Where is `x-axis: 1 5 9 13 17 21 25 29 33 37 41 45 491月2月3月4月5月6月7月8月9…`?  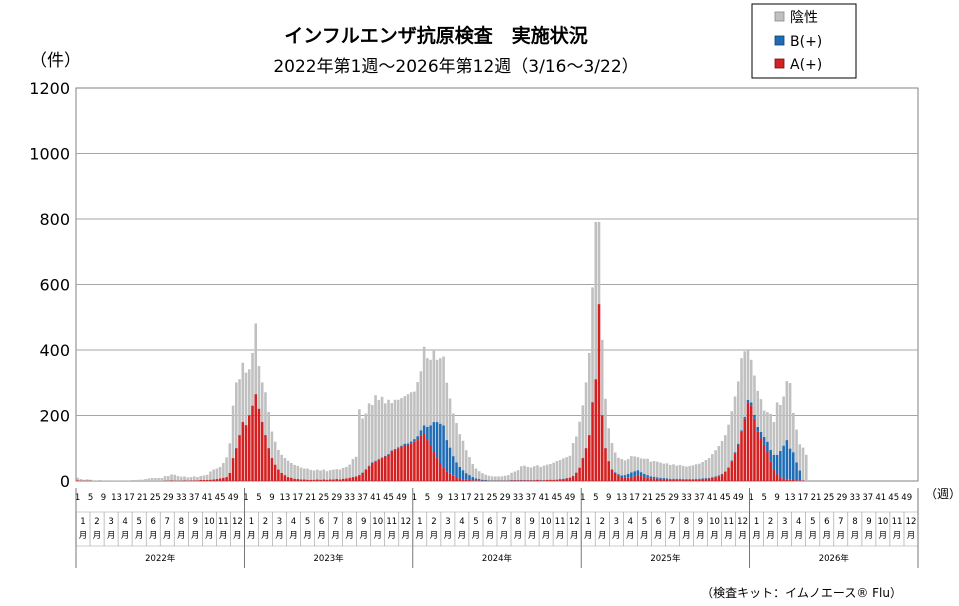
x-axis: 1 5 9 13 17 21 25 29 33 37 41 45 491月2月3月4月5月6月7月8月9… is located at coordinates (497, 528).